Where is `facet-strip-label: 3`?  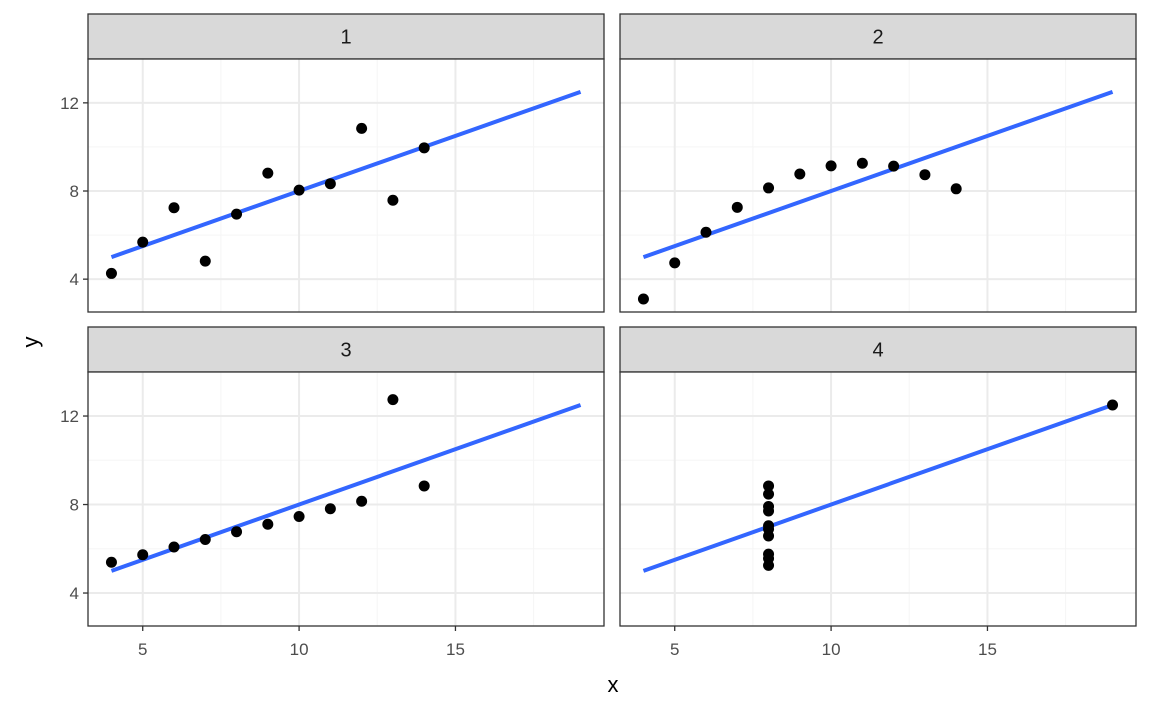 facet-strip-label: 3 is located at coordinates (345, 351).